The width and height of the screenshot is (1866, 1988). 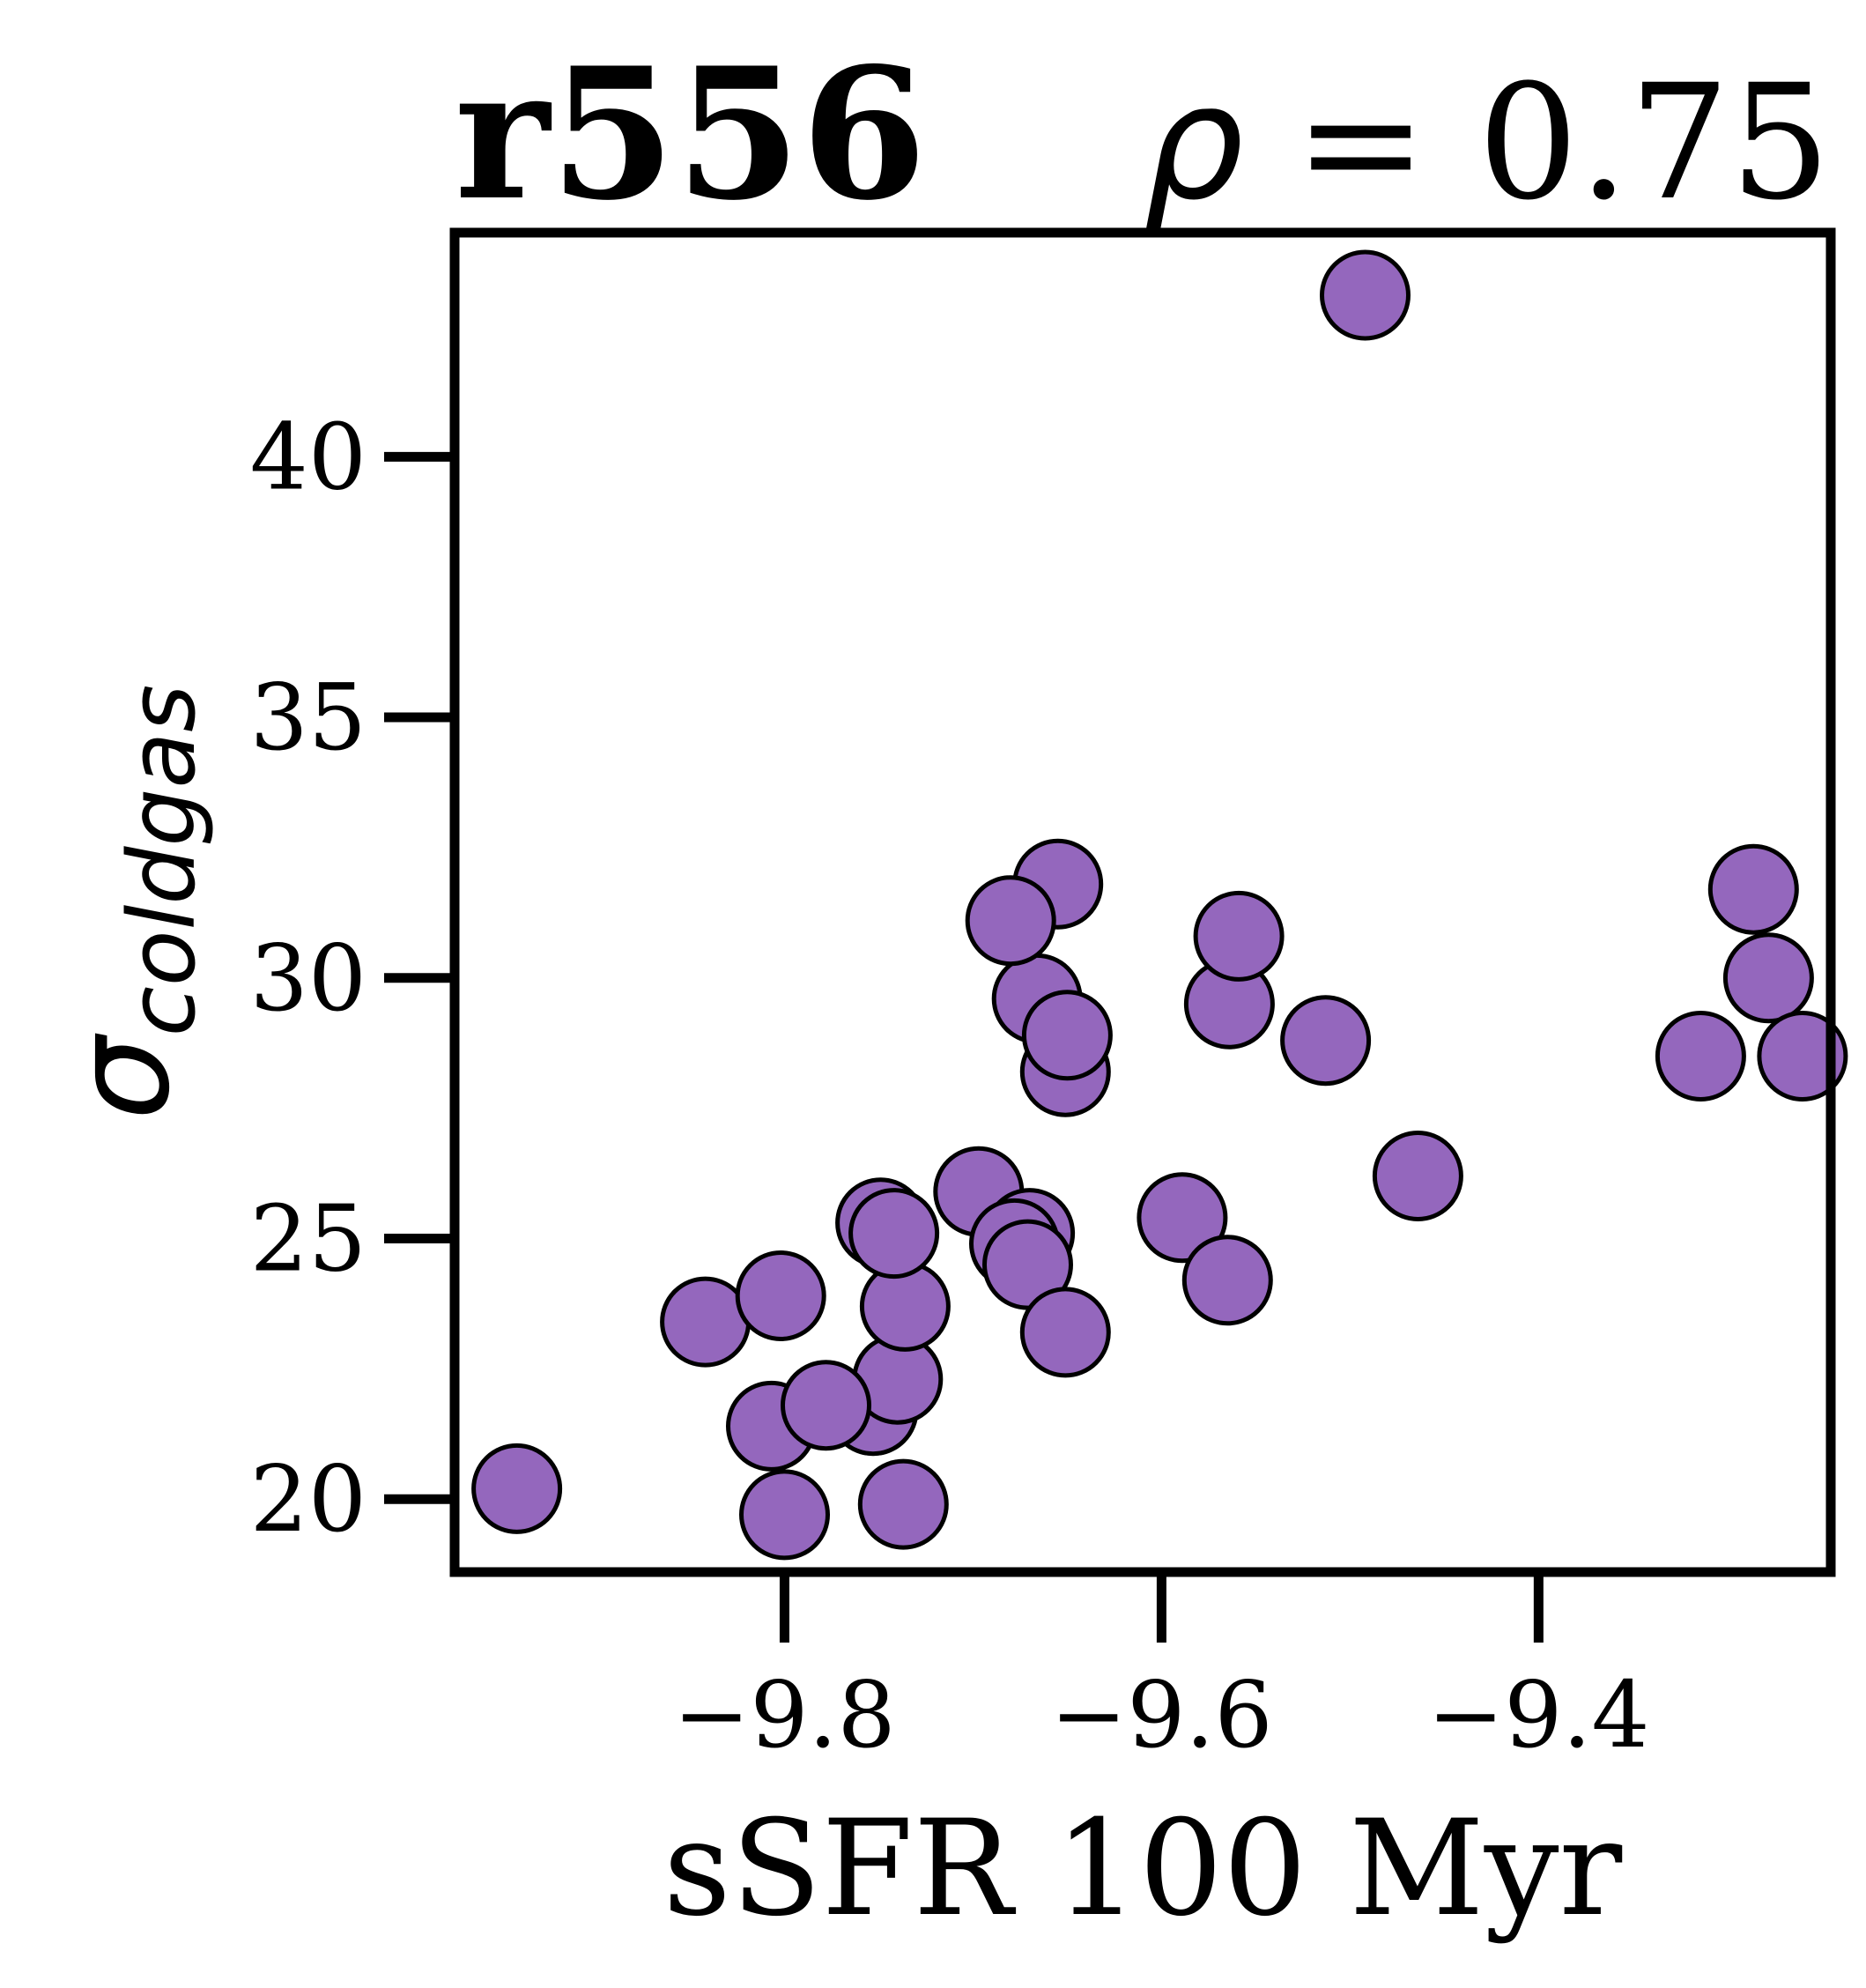 I want to click on x-tick-label: −9.6, so click(x=1161, y=1715).